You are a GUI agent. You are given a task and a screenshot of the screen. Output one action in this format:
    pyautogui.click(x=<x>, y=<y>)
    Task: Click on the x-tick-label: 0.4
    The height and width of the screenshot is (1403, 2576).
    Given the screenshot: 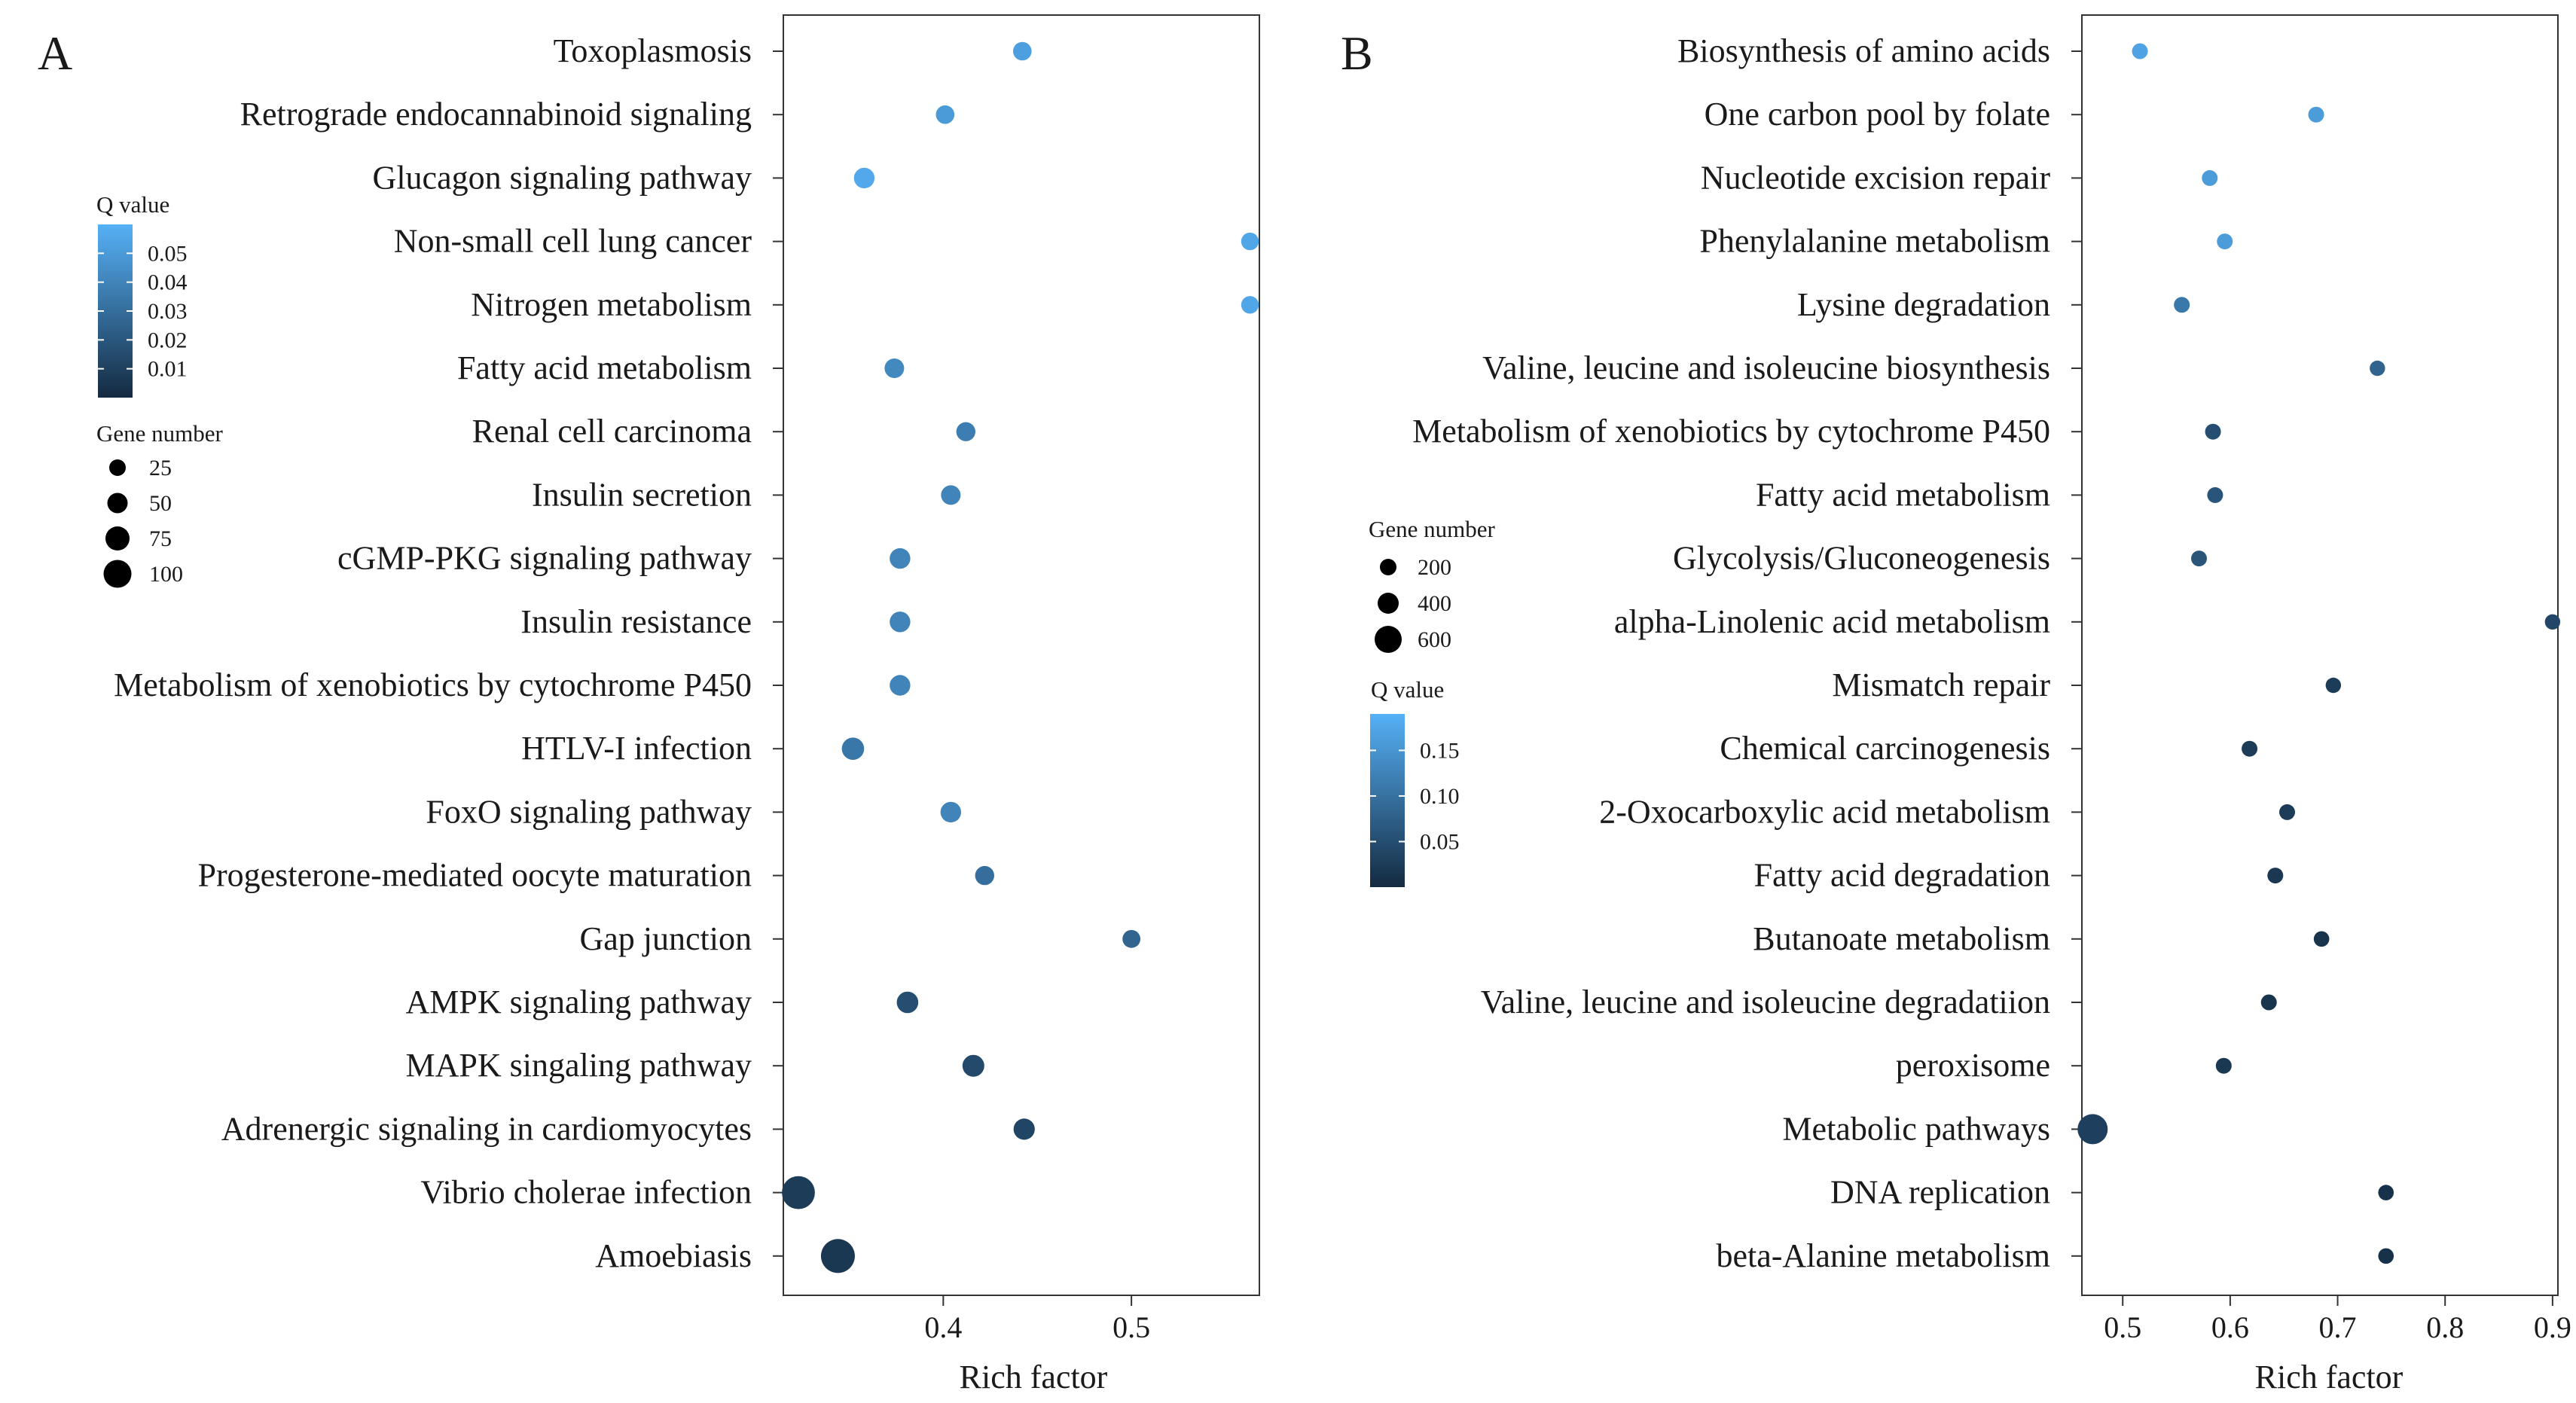 What is the action you would take?
    pyautogui.click(x=943, y=1327)
    